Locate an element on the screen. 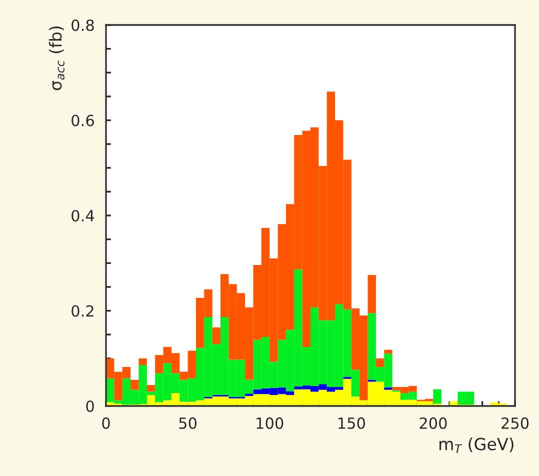  x-tick-label: 200 is located at coordinates (433, 423).